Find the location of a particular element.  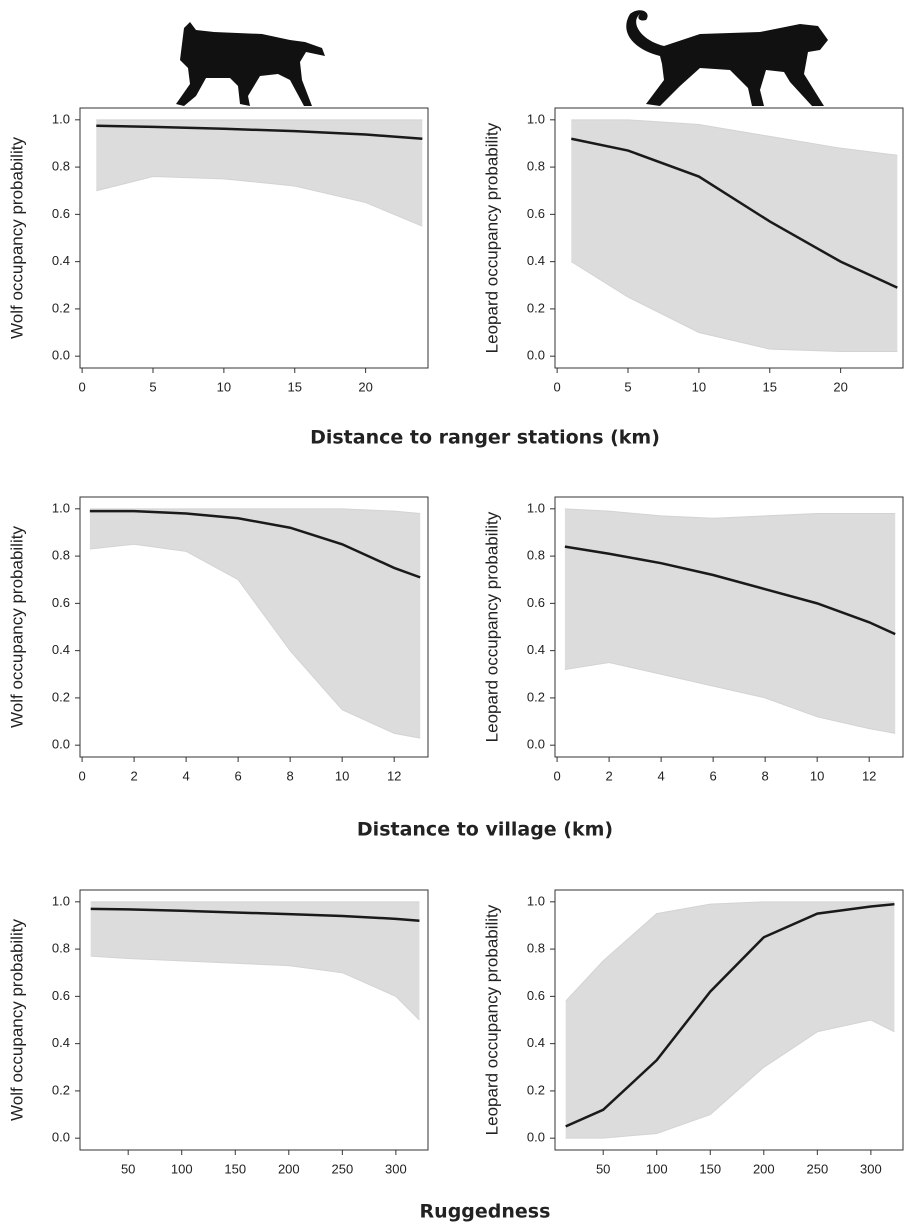

wolf-silhouette is located at coordinates (250, 64).